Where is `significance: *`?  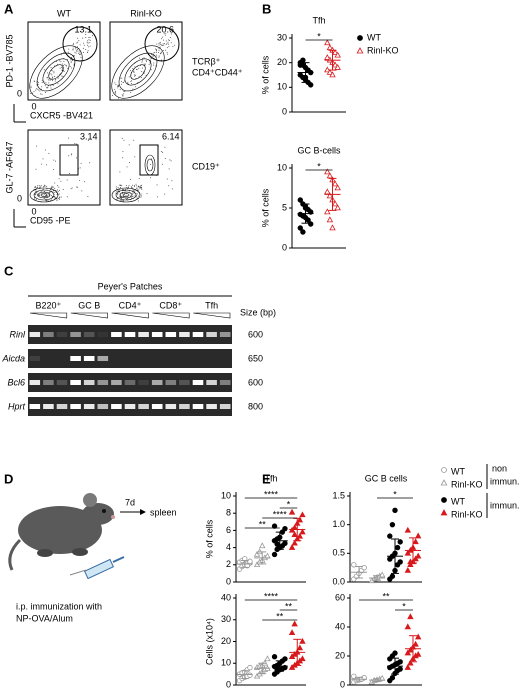 significance: * is located at coordinates (404, 606).